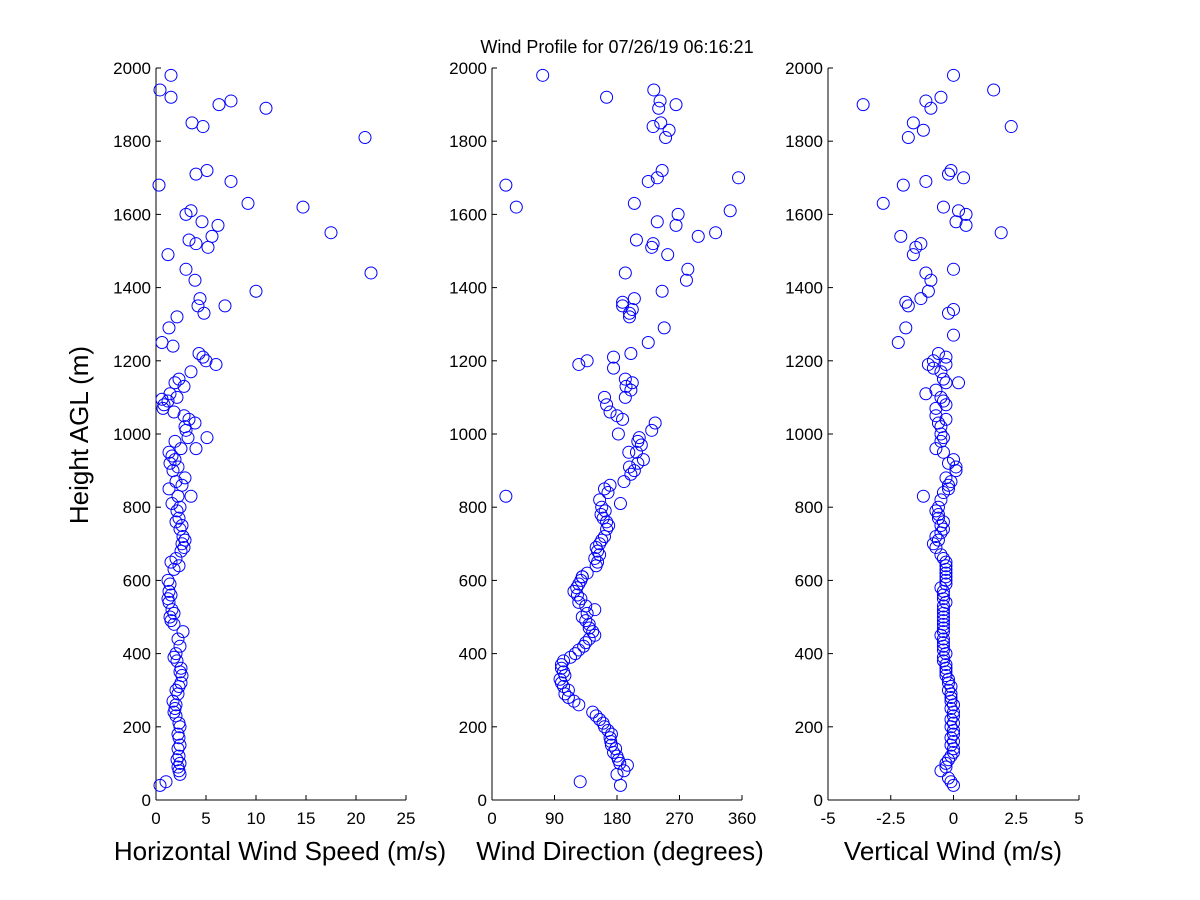 The height and width of the screenshot is (900, 1200). I want to click on y-tick-label: 800, so click(809, 507).